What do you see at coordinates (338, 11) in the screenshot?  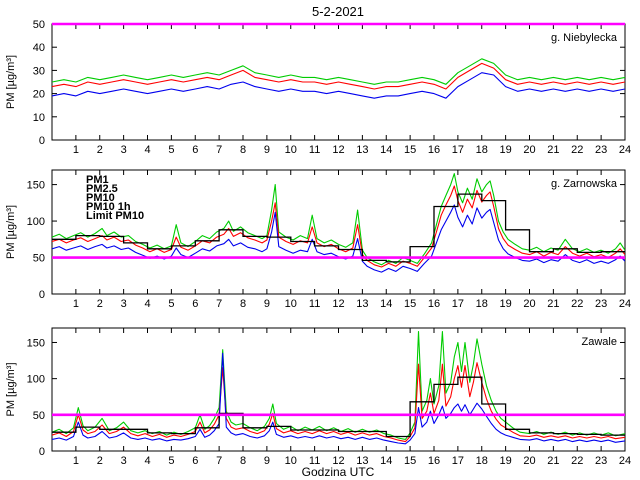 I see `figure-title: 5-2-2021` at bounding box center [338, 11].